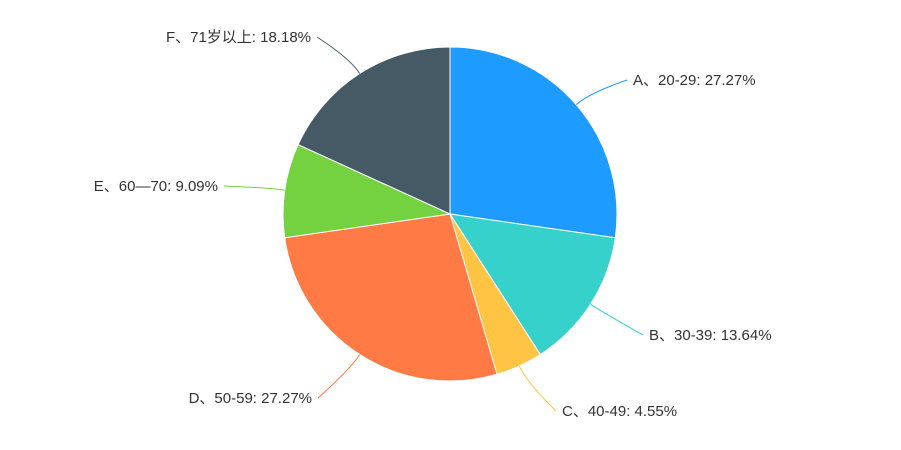 This screenshot has height=450, width=901. Describe the element at coordinates (619, 411) in the screenshot. I see `slice-label: C、40-49: 4.55%` at that location.